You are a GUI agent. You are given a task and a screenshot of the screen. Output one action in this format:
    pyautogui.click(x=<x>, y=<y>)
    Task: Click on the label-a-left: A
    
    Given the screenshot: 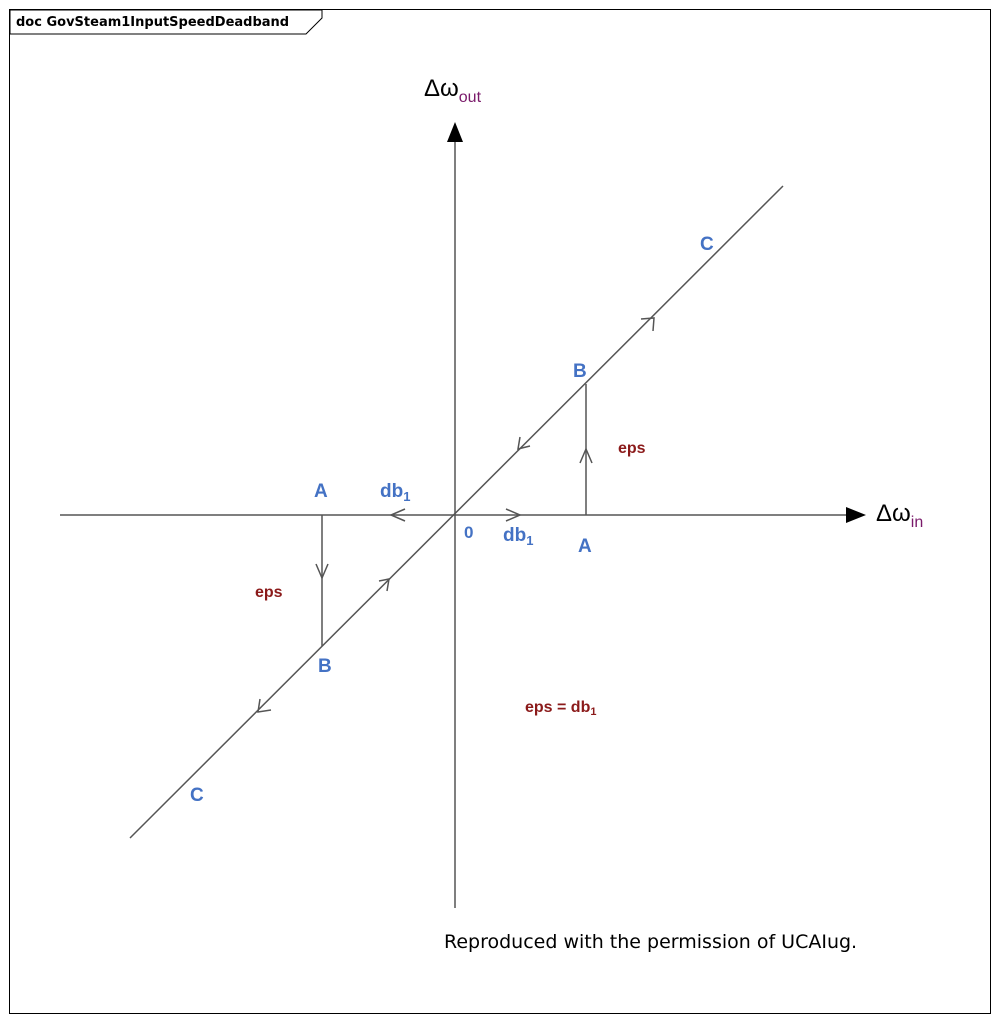 What is the action you would take?
    pyautogui.click(x=321, y=491)
    